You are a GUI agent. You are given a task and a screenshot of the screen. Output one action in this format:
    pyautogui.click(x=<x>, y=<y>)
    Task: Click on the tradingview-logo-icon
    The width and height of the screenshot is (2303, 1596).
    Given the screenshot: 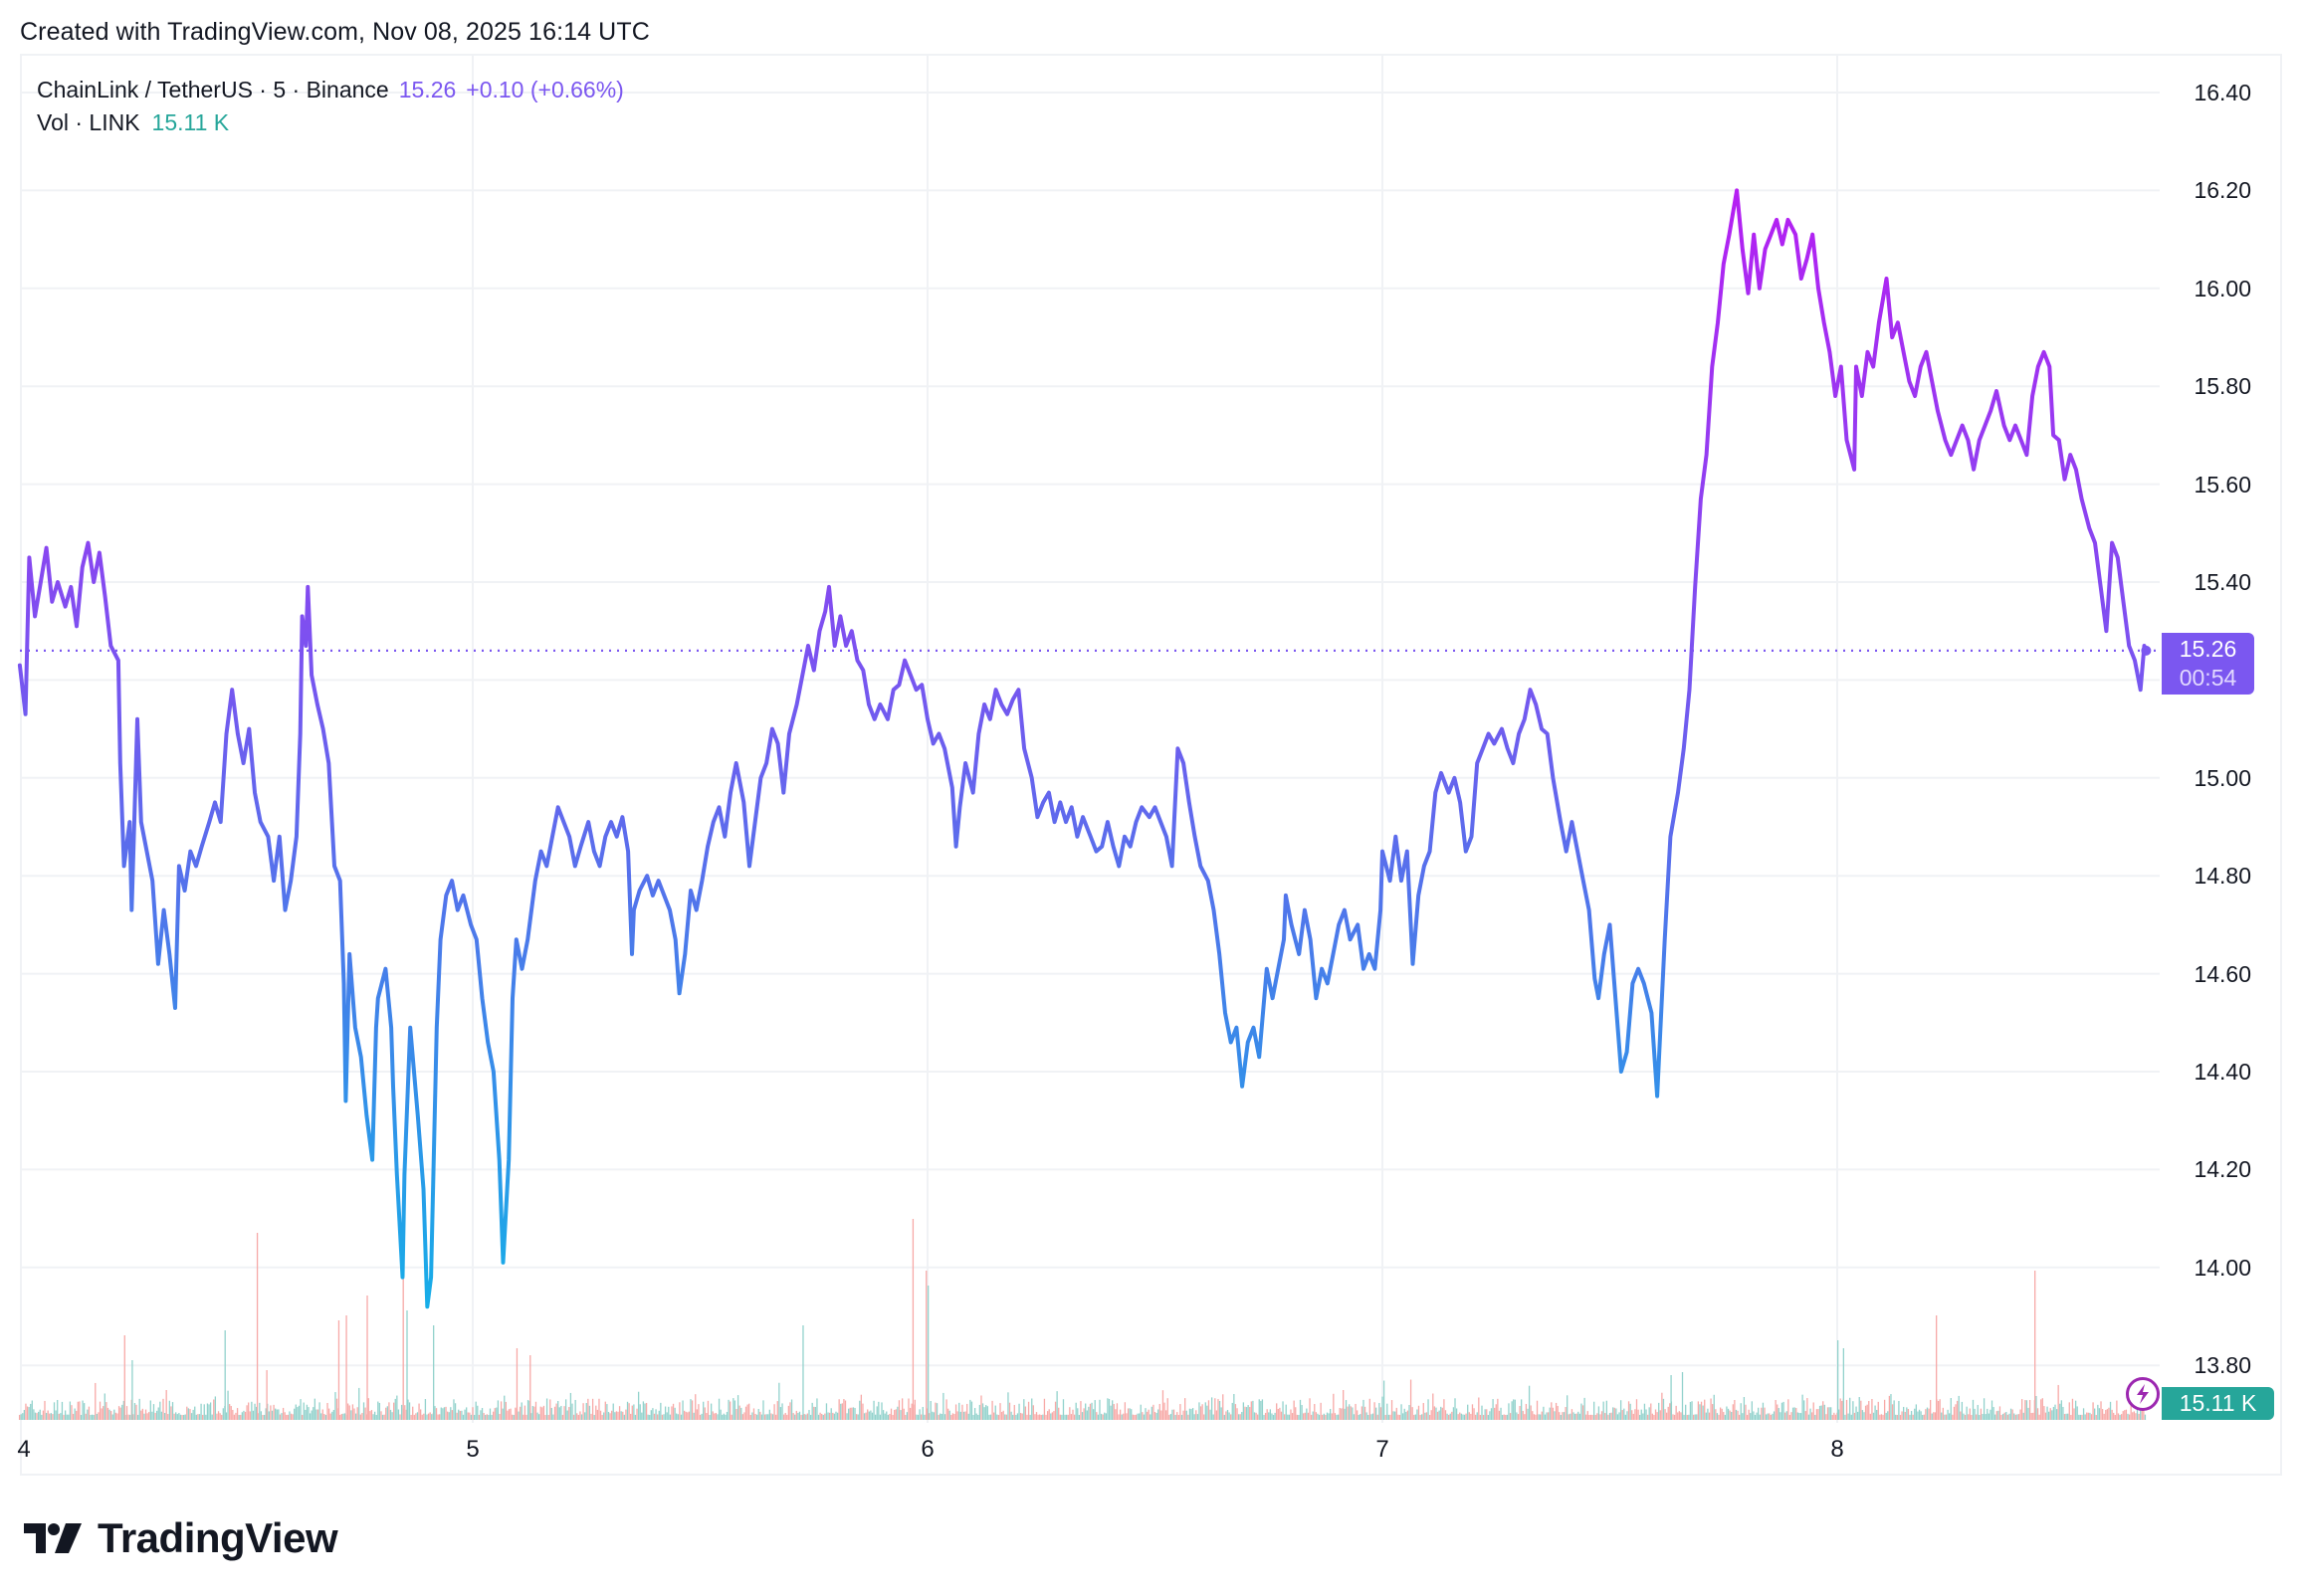 What is the action you would take?
    pyautogui.click(x=53, y=1538)
    